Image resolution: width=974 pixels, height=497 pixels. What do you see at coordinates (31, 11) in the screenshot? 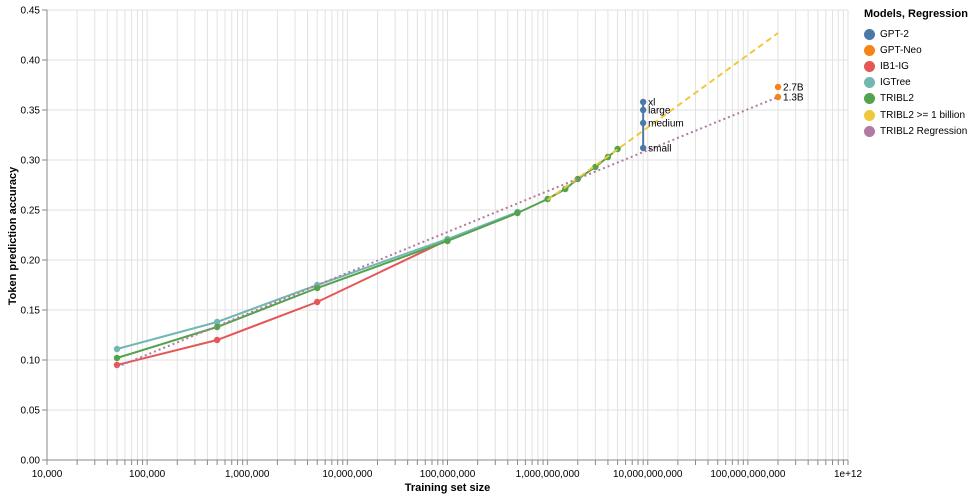
I see `y-tick-label: 0.45` at bounding box center [31, 11].